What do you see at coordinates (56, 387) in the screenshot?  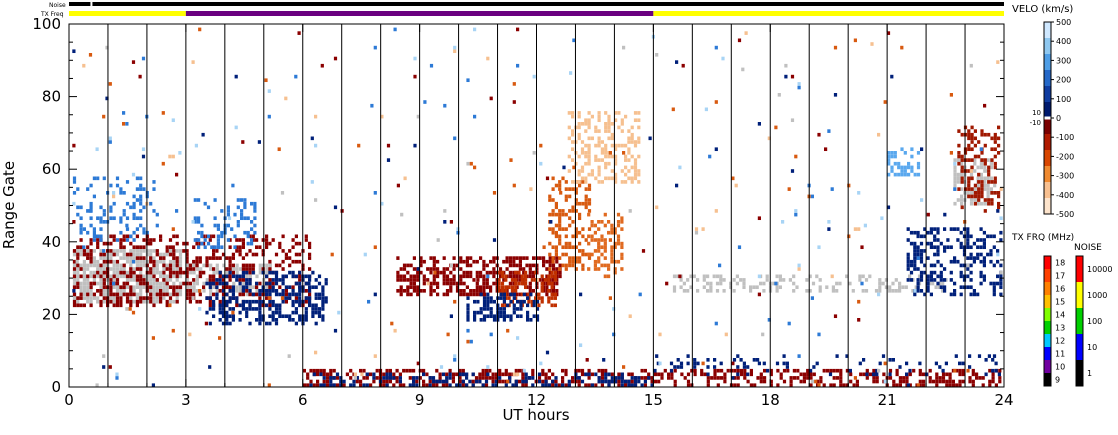 I see `y-tick-label: 0` at bounding box center [56, 387].